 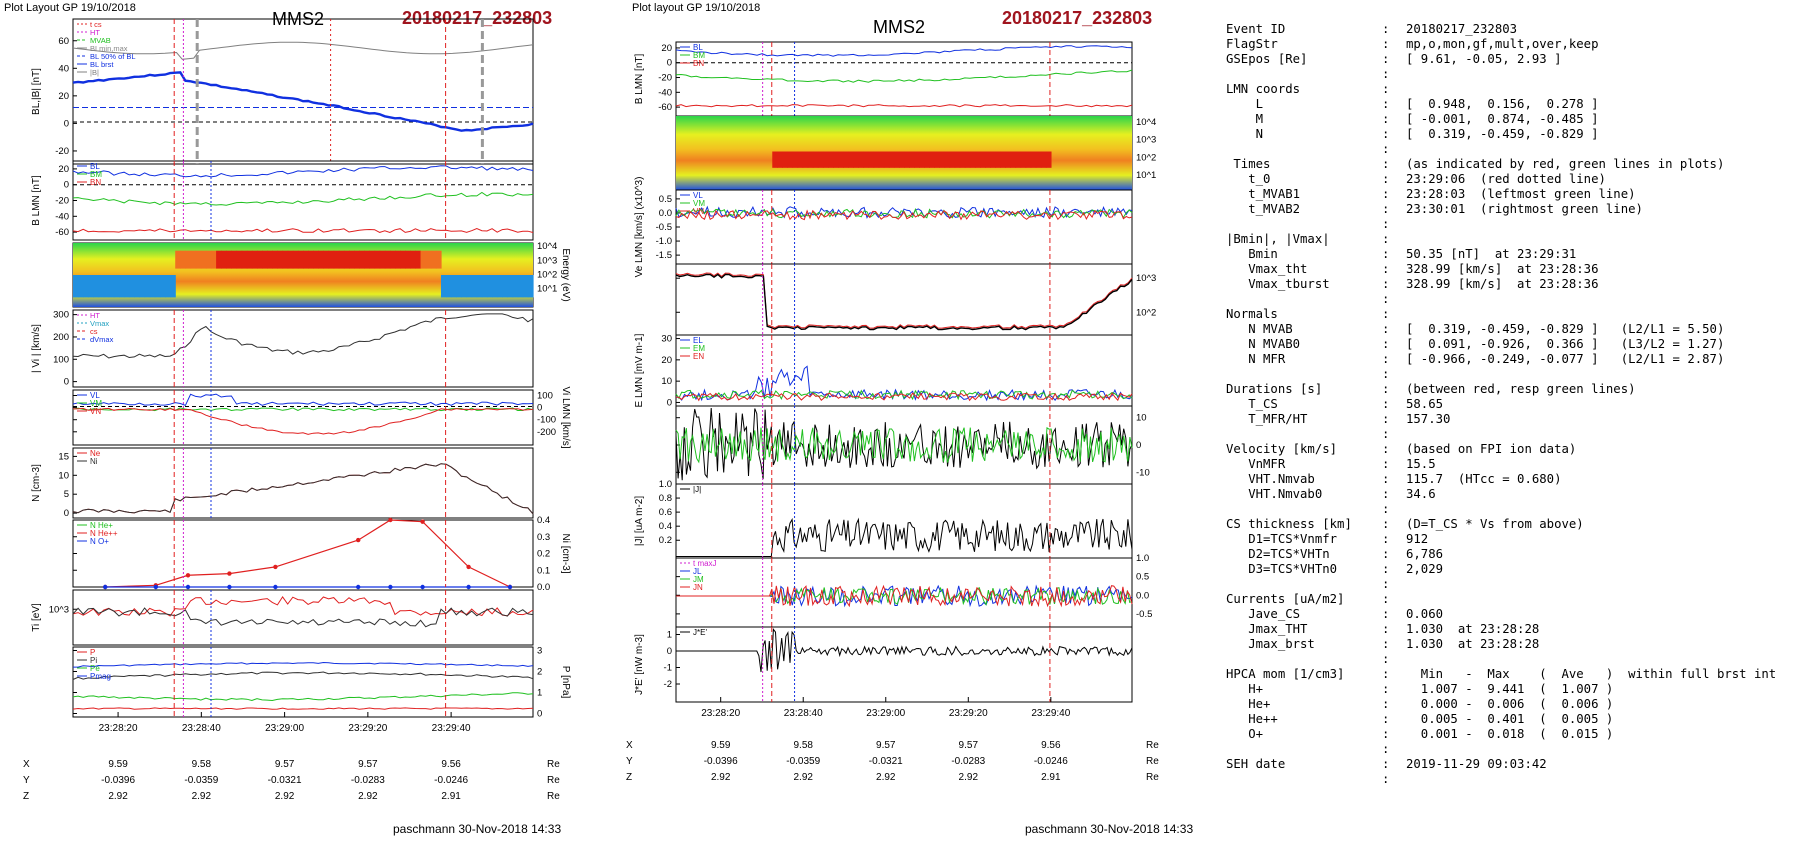 What do you see at coordinates (543, 537) in the screenshot?
I see `left-panel-minor-ions-tick-label: 0.3` at bounding box center [543, 537].